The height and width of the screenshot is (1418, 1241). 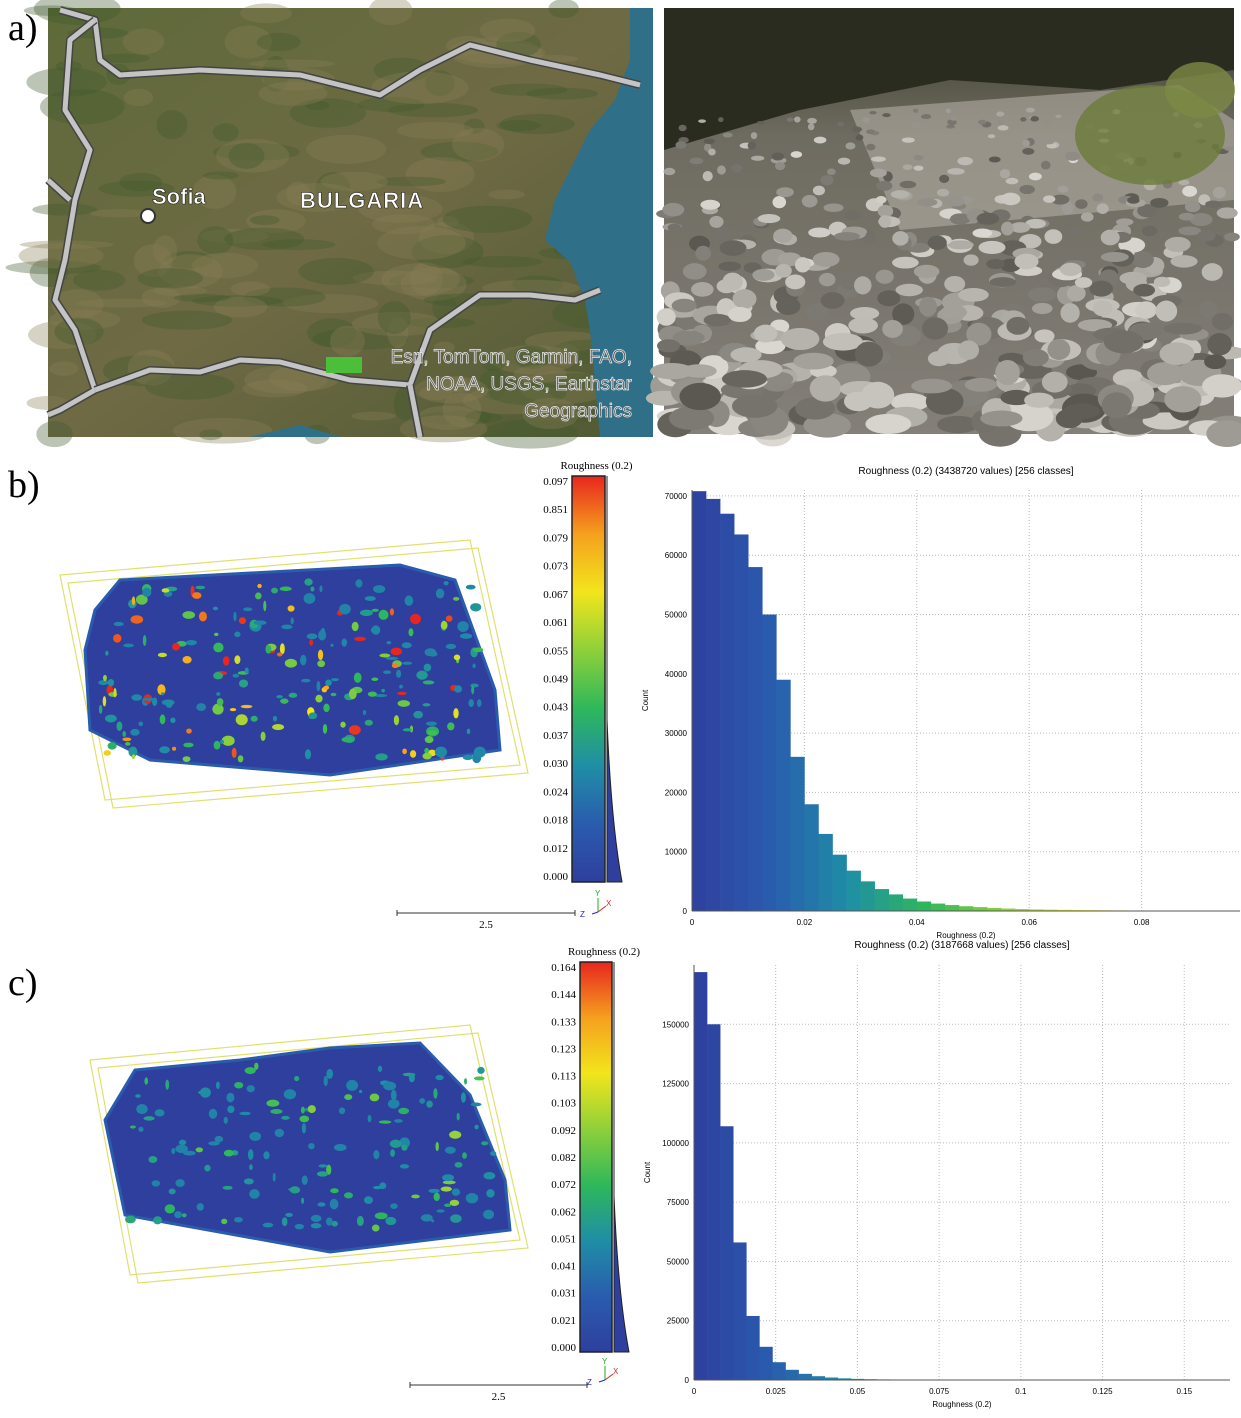 I want to click on y-axis-label: Count, so click(x=645, y=700).